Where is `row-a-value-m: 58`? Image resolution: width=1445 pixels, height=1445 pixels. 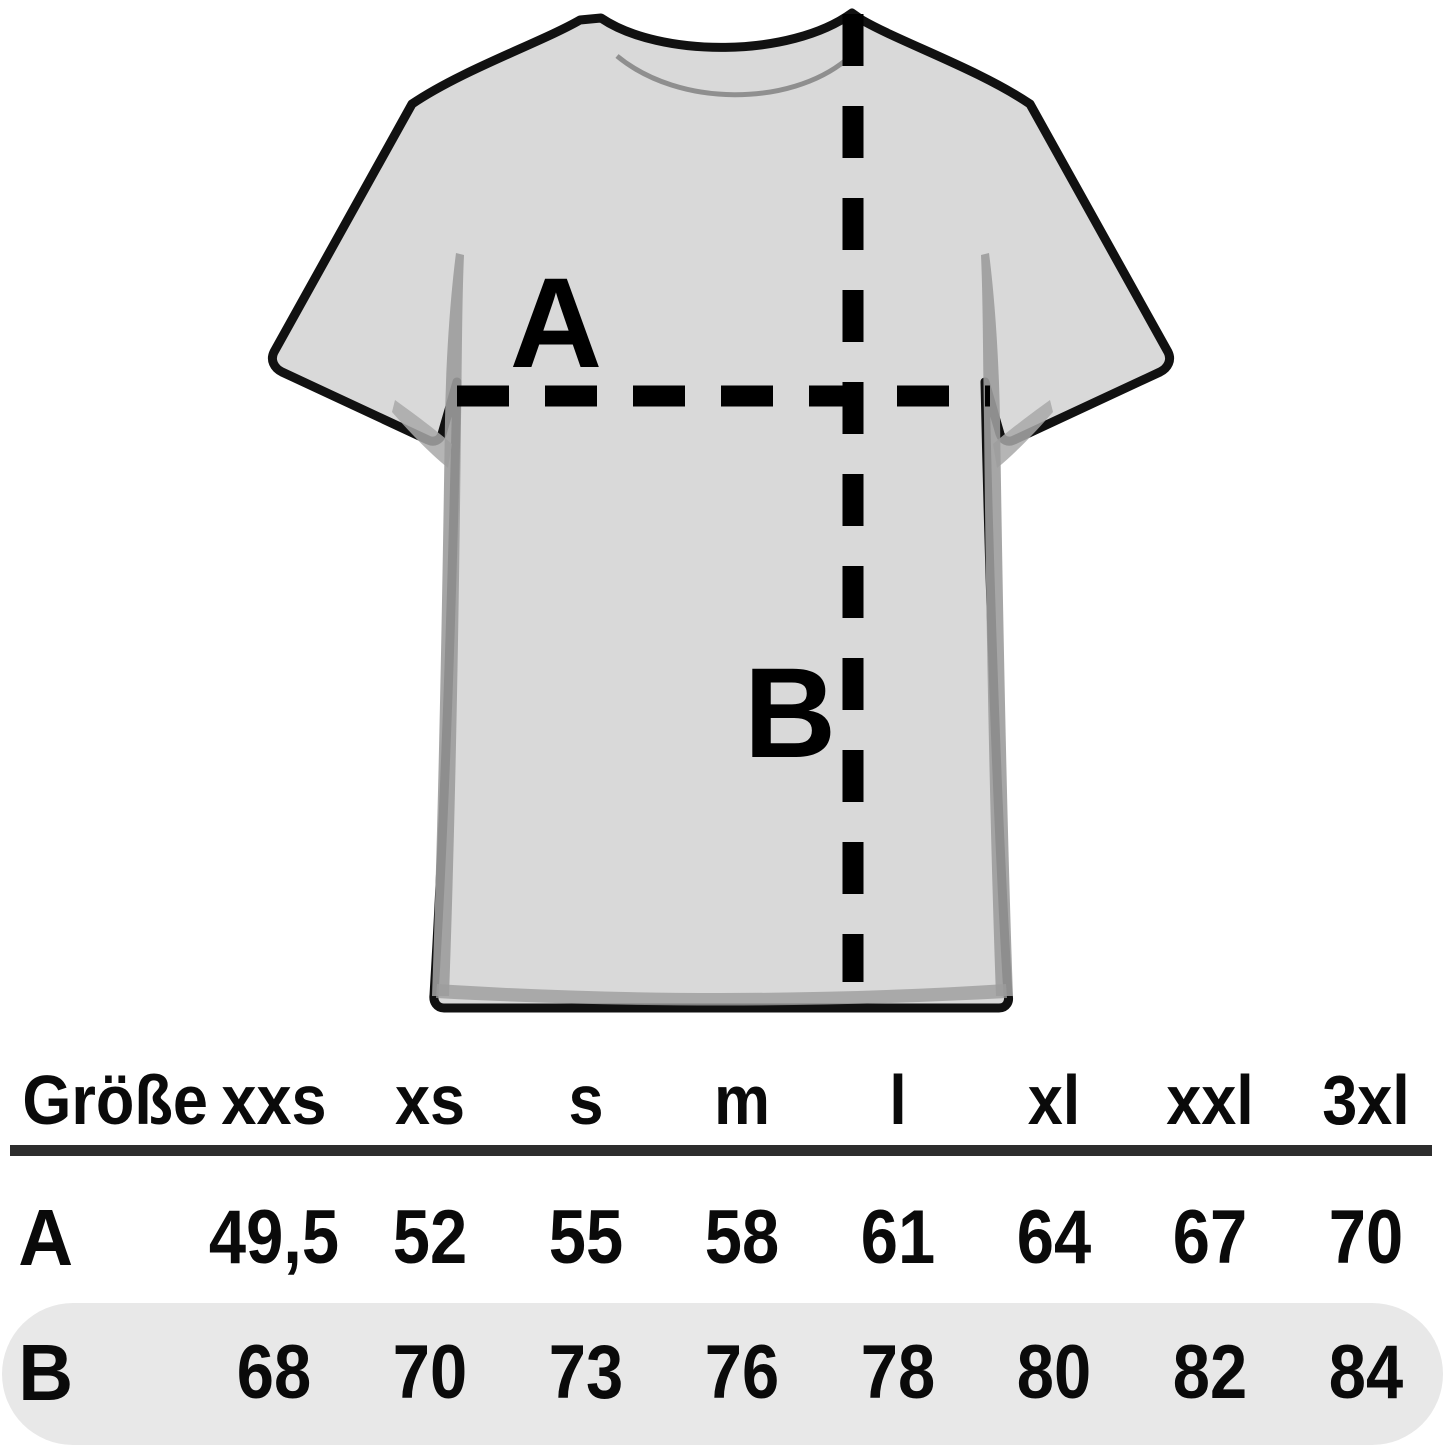
row-a-value-m: 58 is located at coordinates (742, 1237).